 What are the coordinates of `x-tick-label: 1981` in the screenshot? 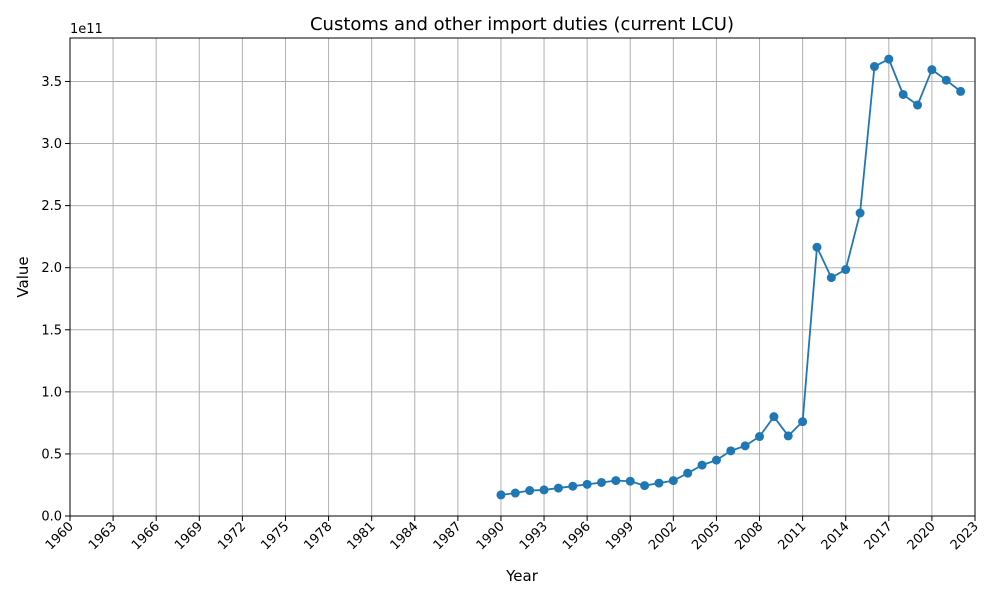 It's located at (361, 536).